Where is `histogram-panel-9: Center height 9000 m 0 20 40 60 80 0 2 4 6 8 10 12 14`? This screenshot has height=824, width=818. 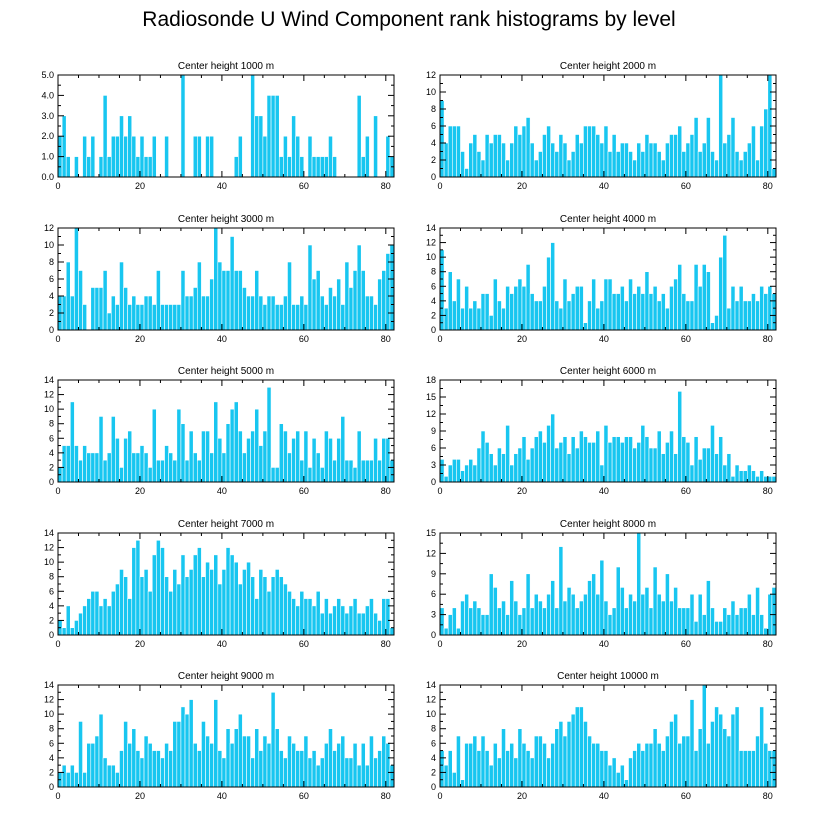
histogram-panel-9: Center height 9000 m 0 20 40 60 80 0 2 4 6 8 10 12 14 is located at coordinates (219, 736).